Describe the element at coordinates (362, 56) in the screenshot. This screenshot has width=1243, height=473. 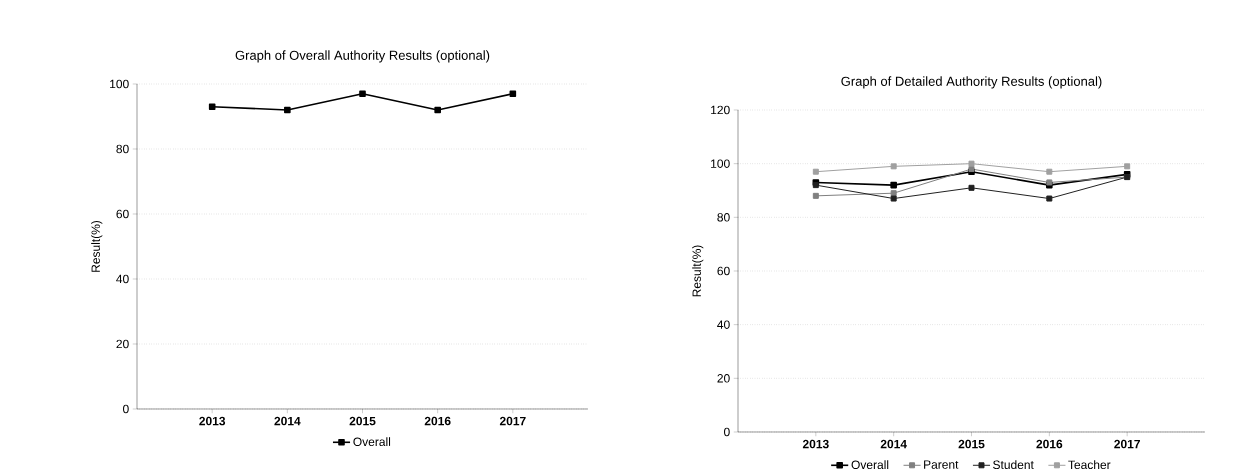
I see `chart-title: Graph of Overall Authority Results (optional)` at that location.